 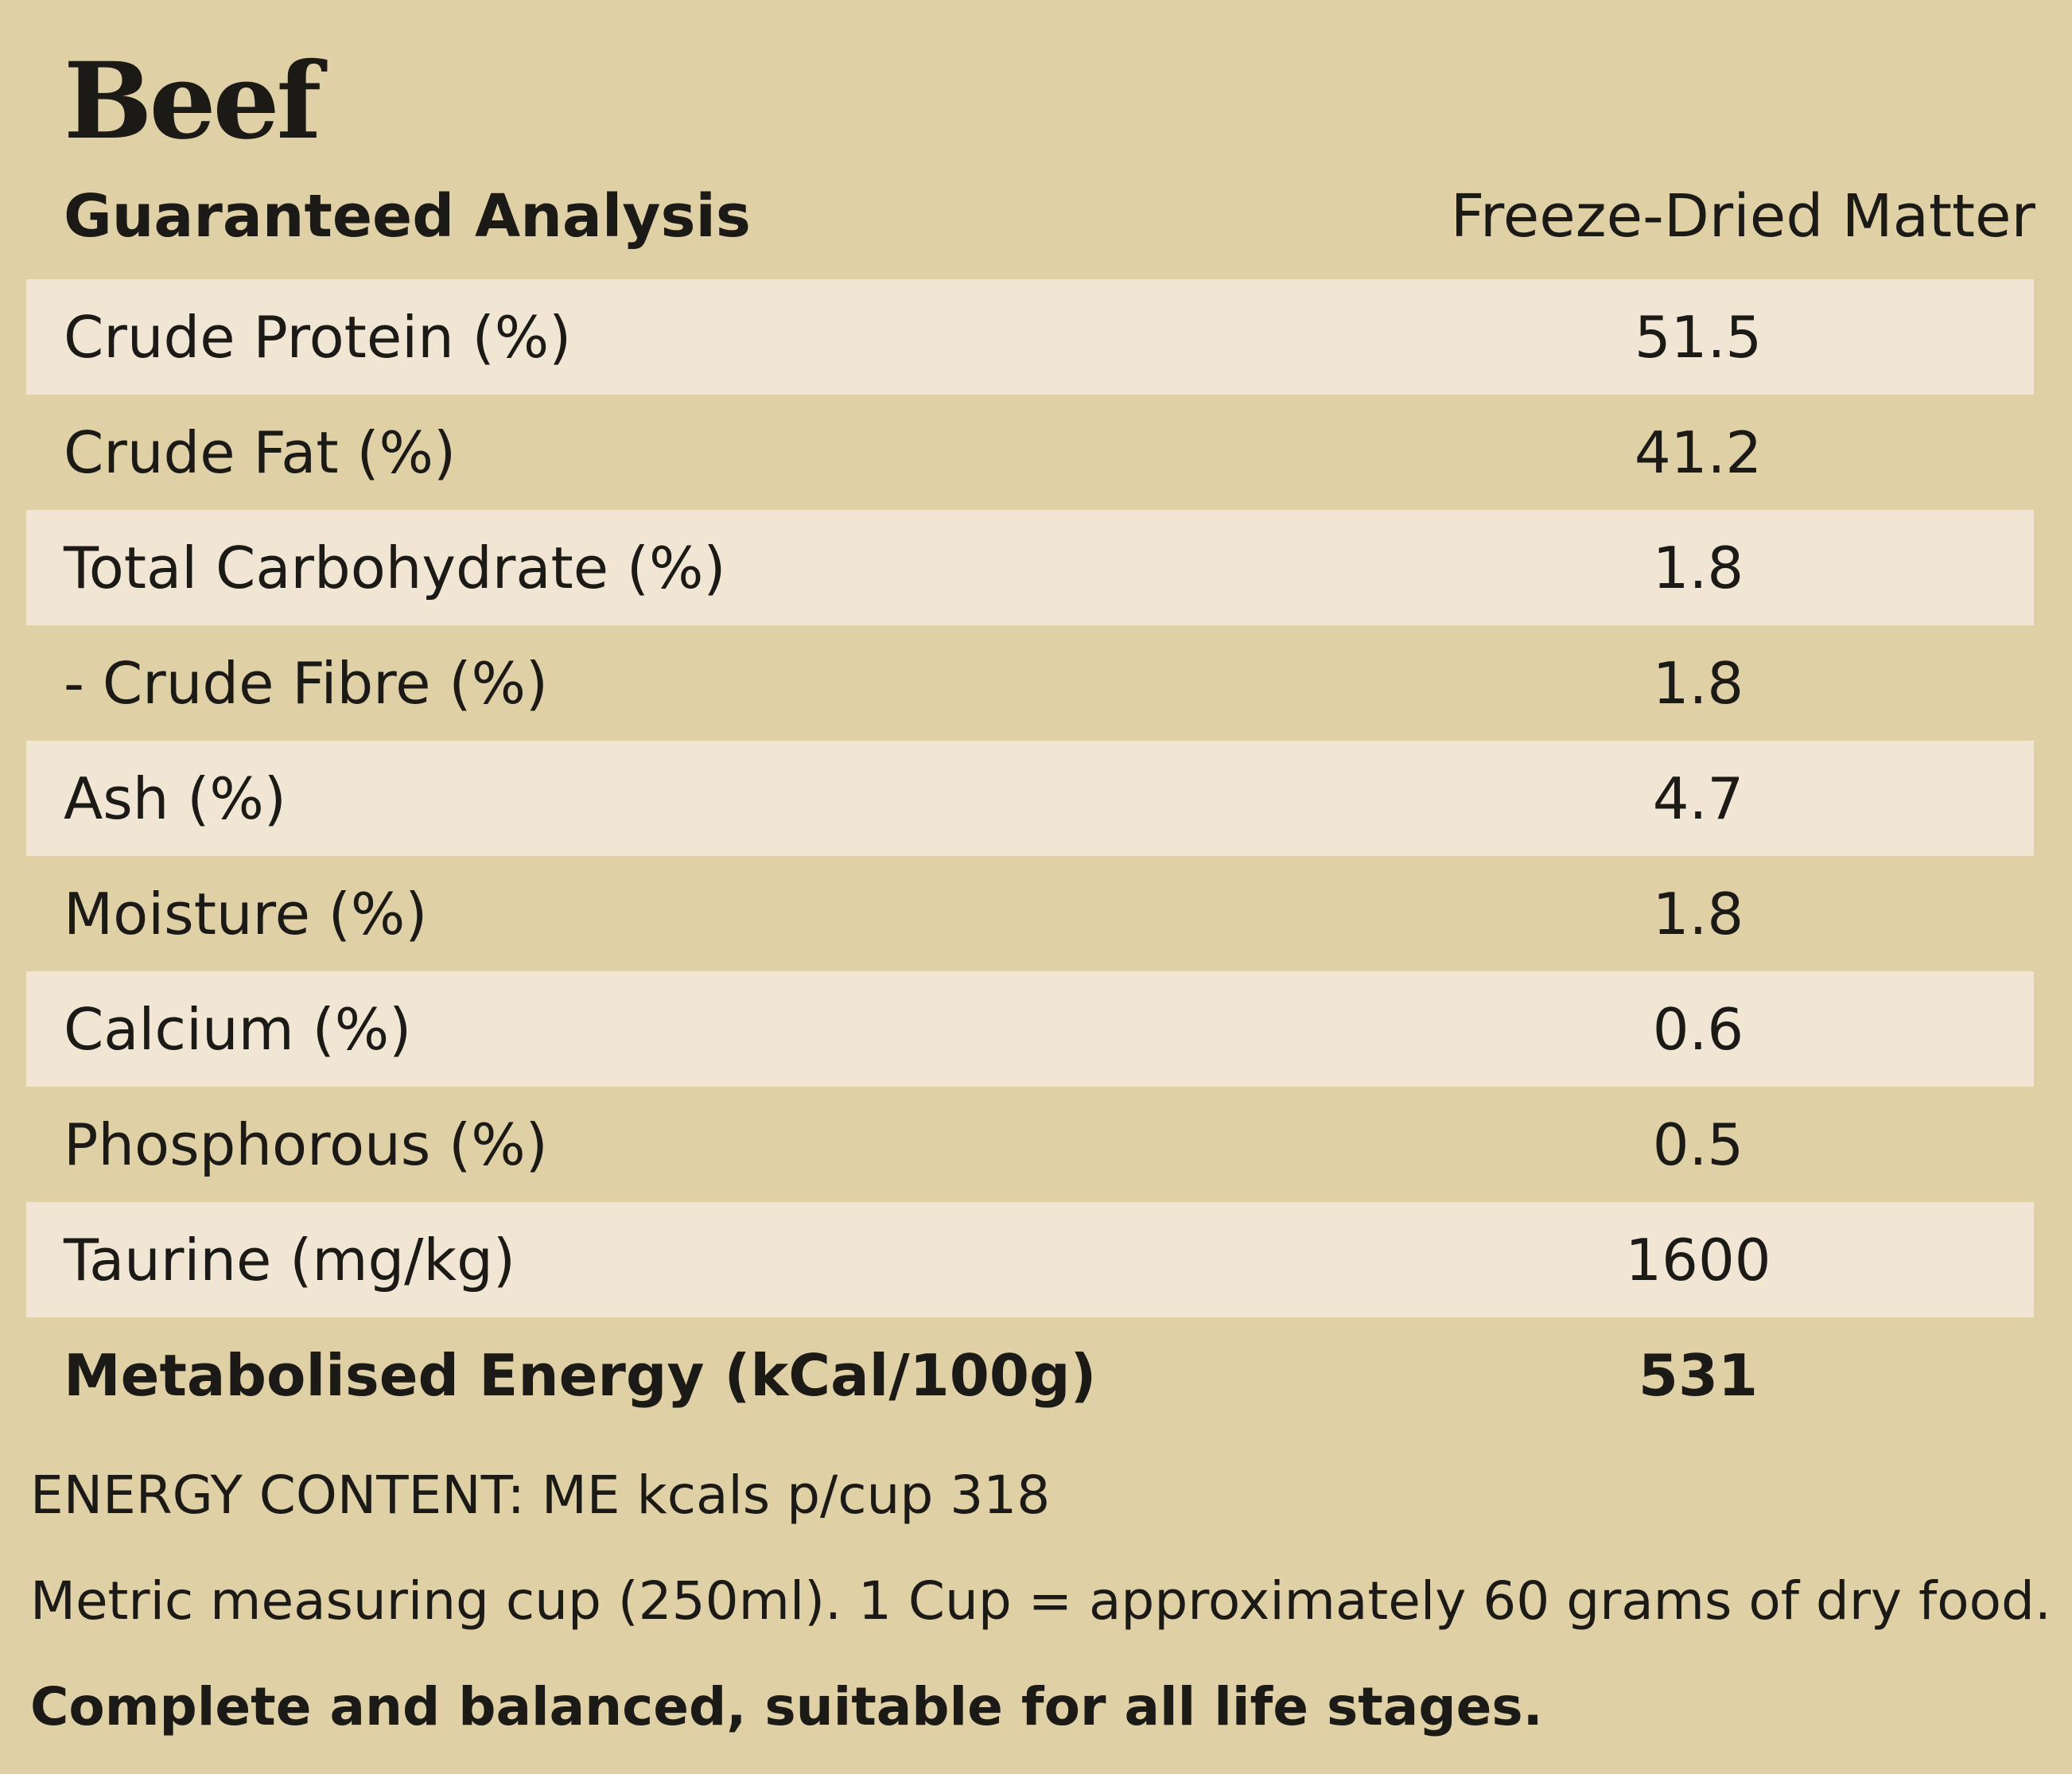 I want to click on table-row-total-carbohydrate: Total Carbohydrate (%) 1.8, so click(x=1030, y=568).